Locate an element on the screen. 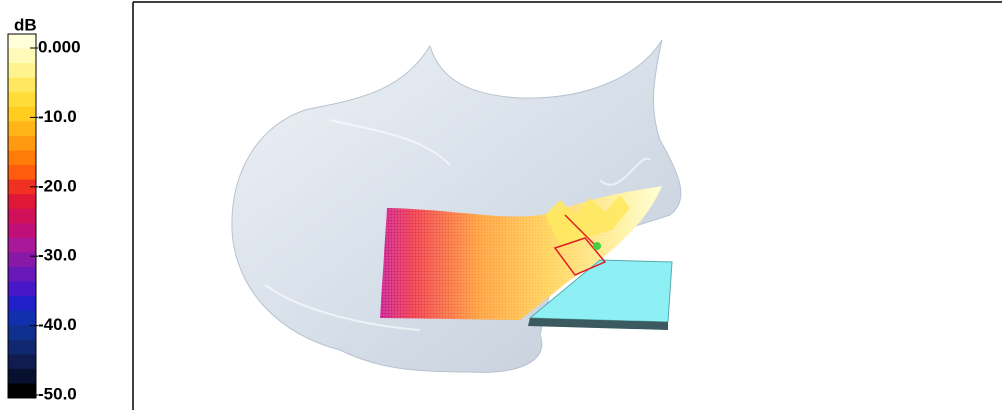 Image resolution: width=1002 pixels, height=410 pixels. fins is located at coordinates (587, 220).